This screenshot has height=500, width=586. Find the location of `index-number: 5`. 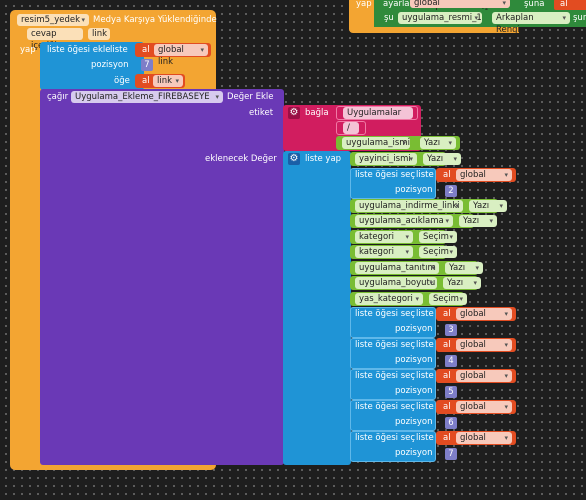

index-number: 5 is located at coordinates (451, 392).